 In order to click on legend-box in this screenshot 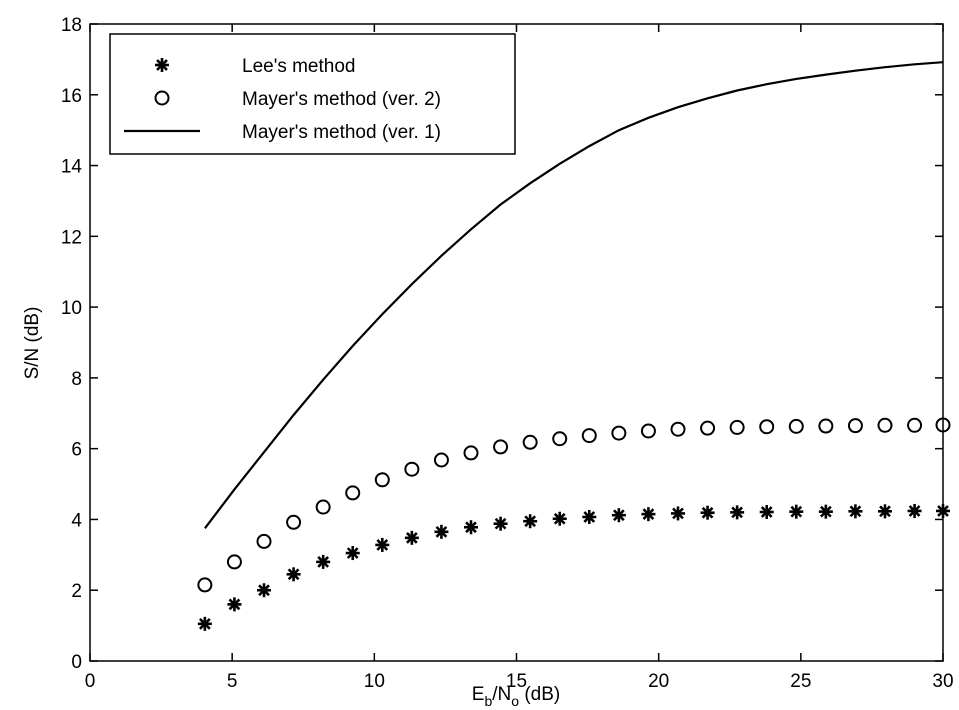, I will do `click(312, 94)`.